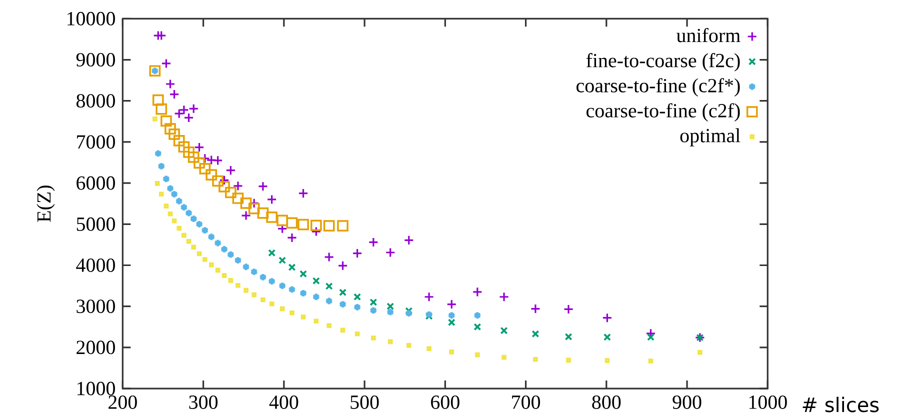 This screenshot has width=904, height=420. I want to click on y-axis-title: E(Z), so click(45, 204).